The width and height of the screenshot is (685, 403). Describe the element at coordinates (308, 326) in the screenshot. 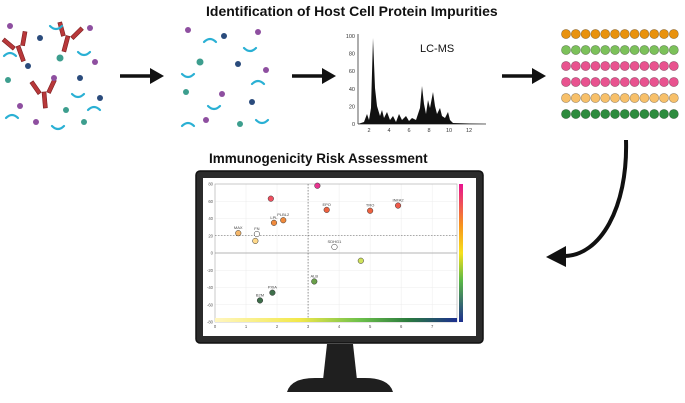

I see `risk-x-tick: 3` at that location.